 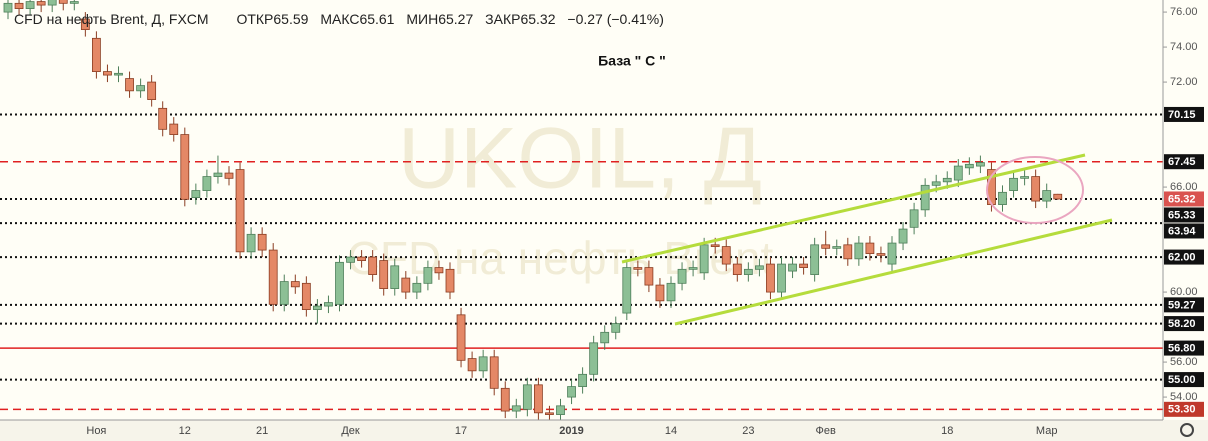 What do you see at coordinates (1182, 162) in the screenshot?
I see `level-label: 67.45` at bounding box center [1182, 162].